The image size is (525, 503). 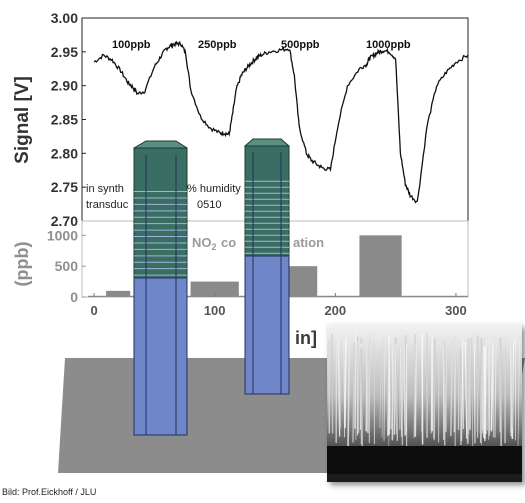 I want to click on concentration-y-tick-label: 1000, so click(x=62, y=235).